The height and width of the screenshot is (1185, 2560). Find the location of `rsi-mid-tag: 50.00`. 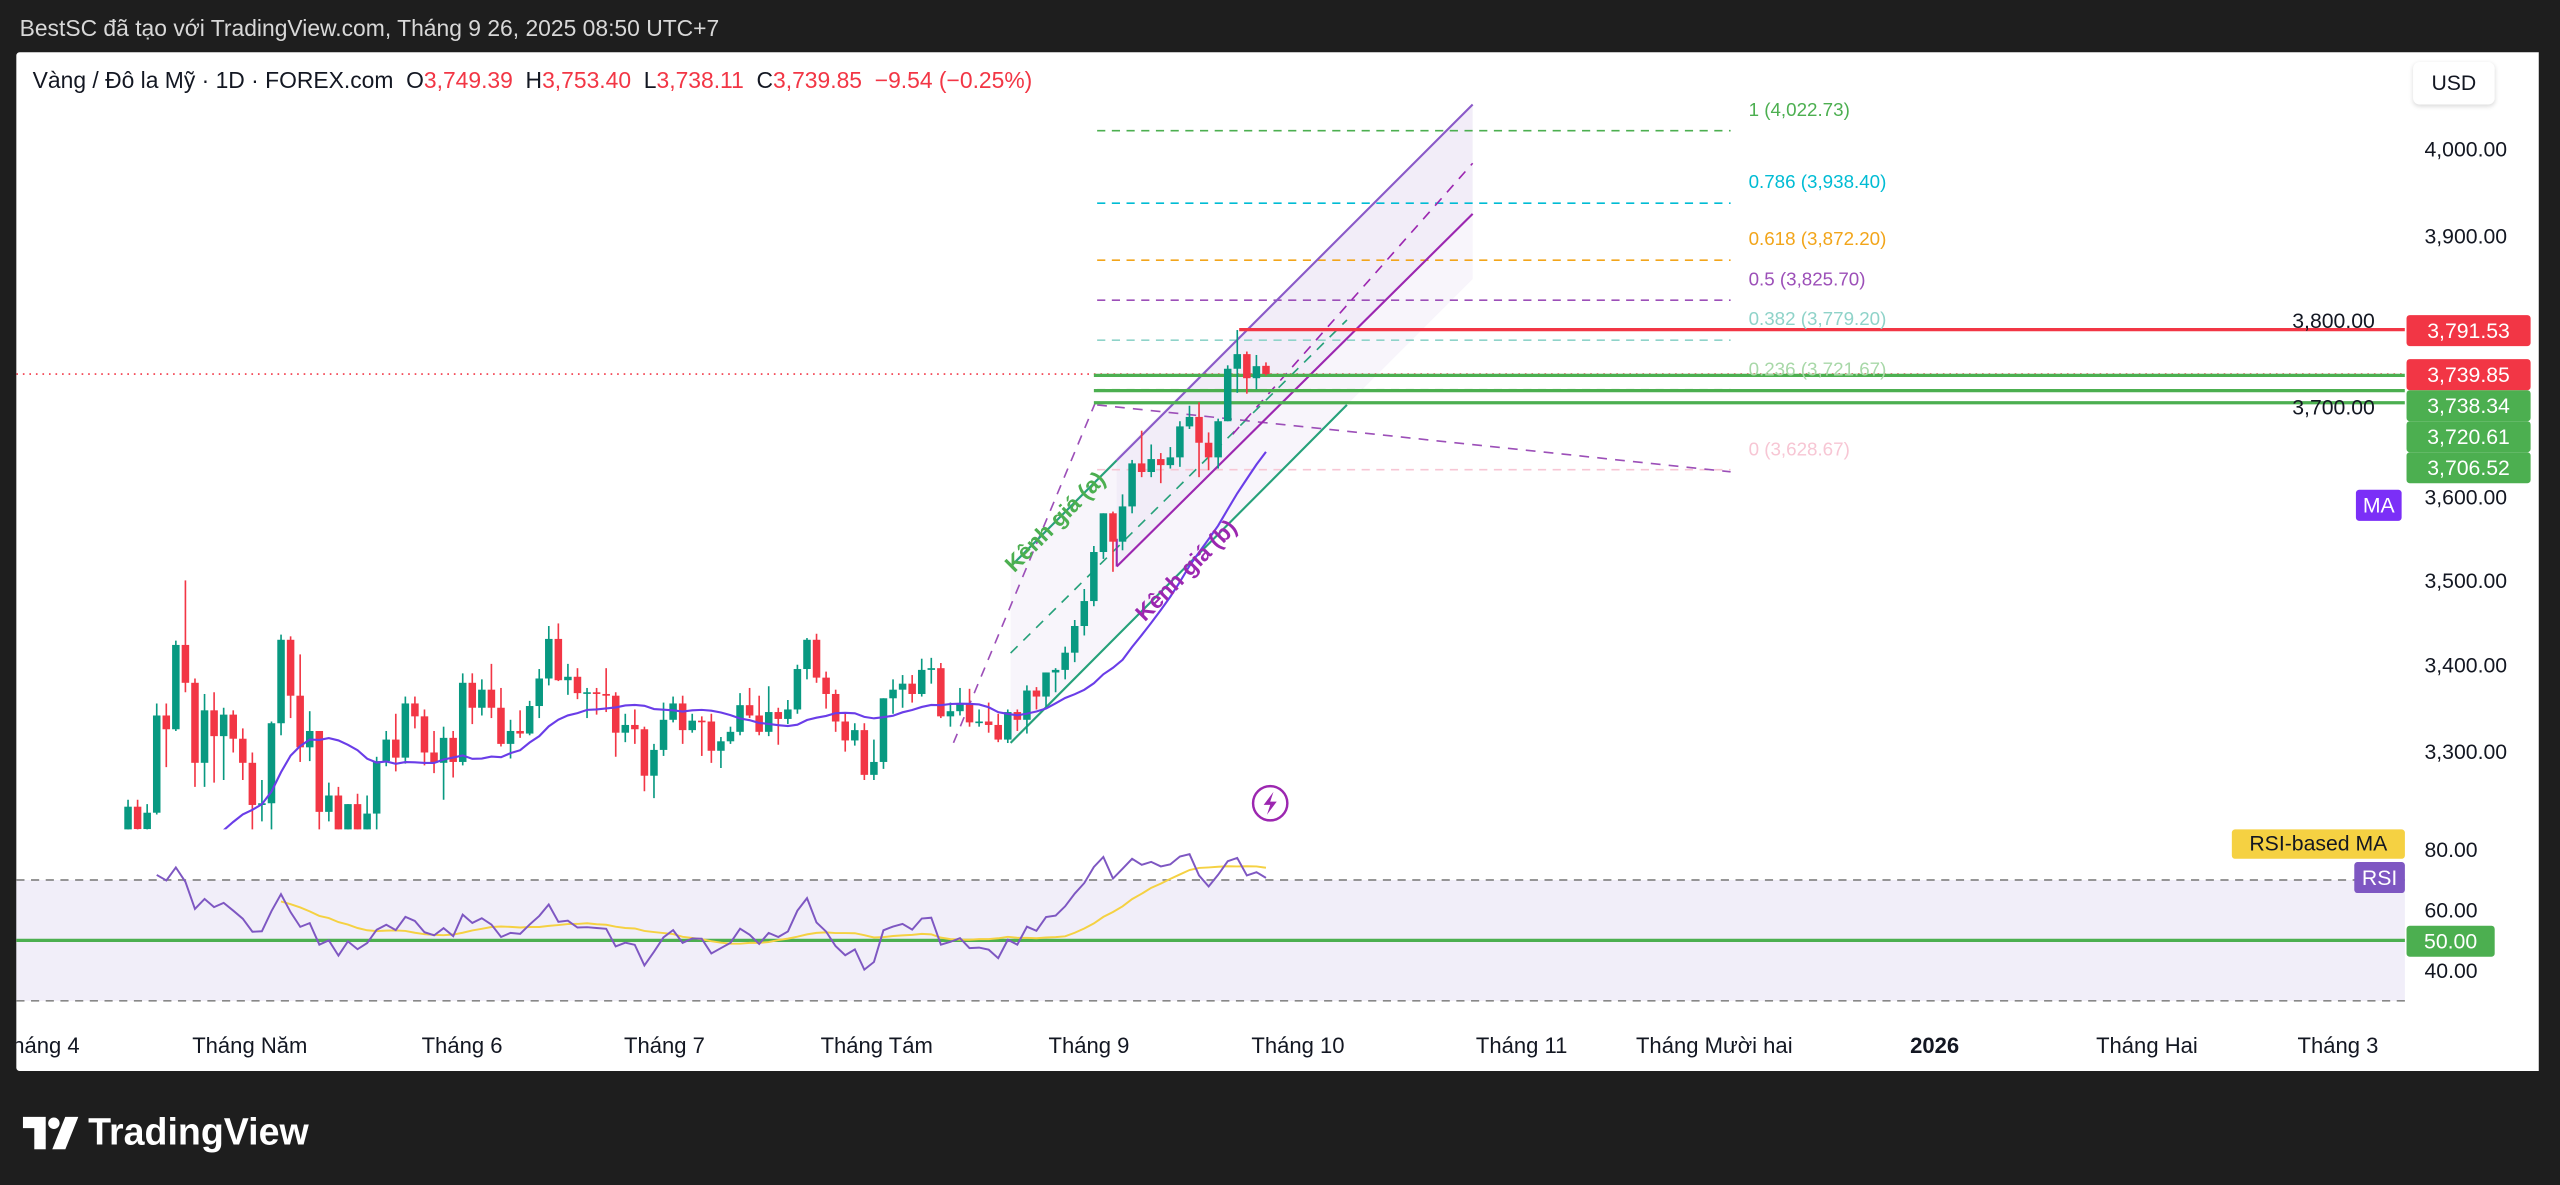

rsi-mid-tag: 50.00 is located at coordinates (2450, 941).